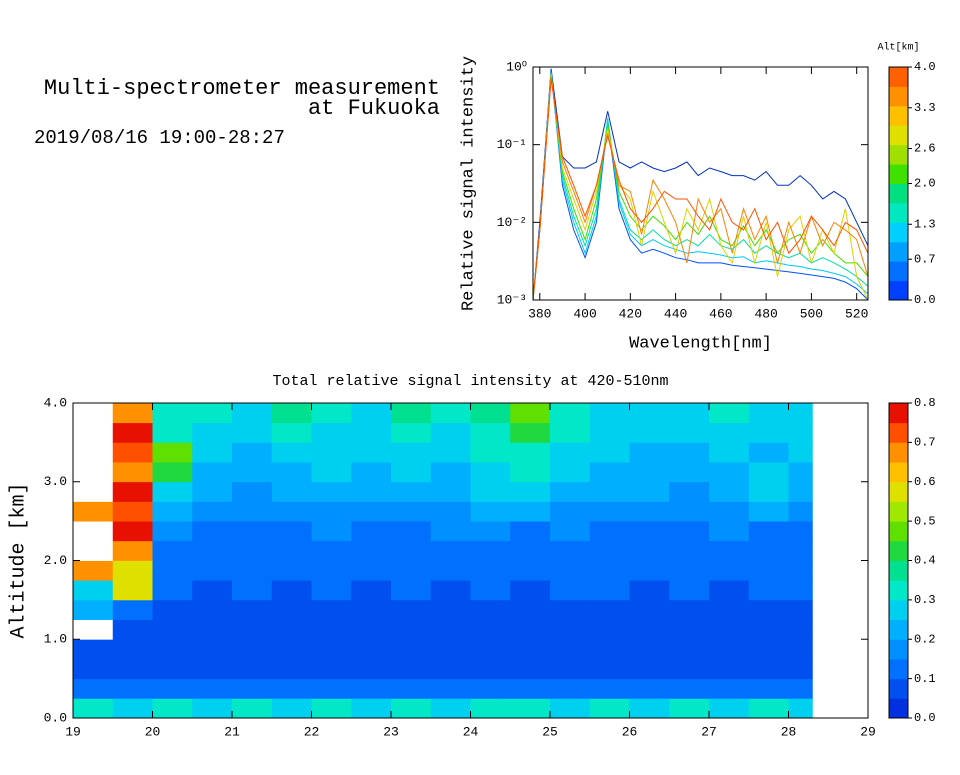  Describe the element at coordinates (312, 731) in the screenshot. I see `x-tick-label: 22` at that location.